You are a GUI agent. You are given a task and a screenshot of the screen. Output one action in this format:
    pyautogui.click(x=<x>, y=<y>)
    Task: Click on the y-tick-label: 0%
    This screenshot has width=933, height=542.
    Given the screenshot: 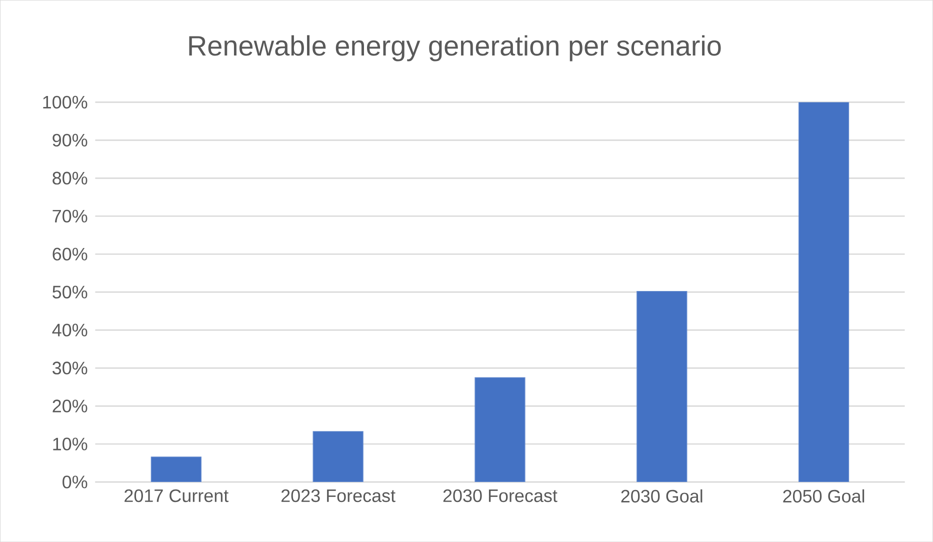 What is the action you would take?
    pyautogui.click(x=75, y=482)
    